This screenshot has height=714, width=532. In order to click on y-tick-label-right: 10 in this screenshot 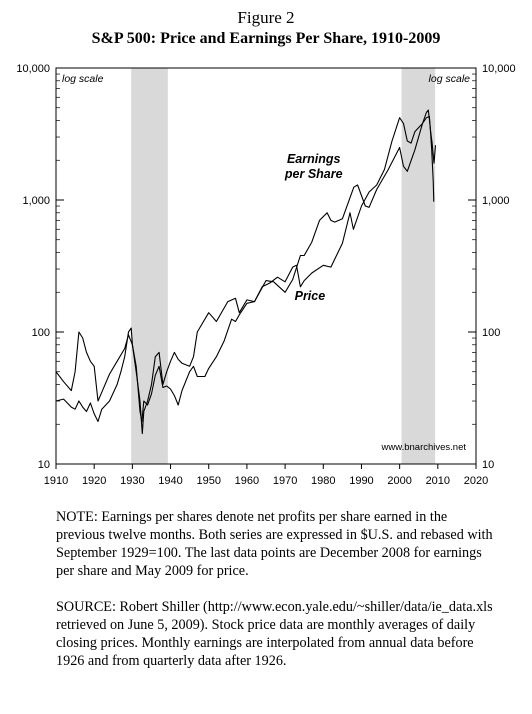, I will do `click(488, 465)`.